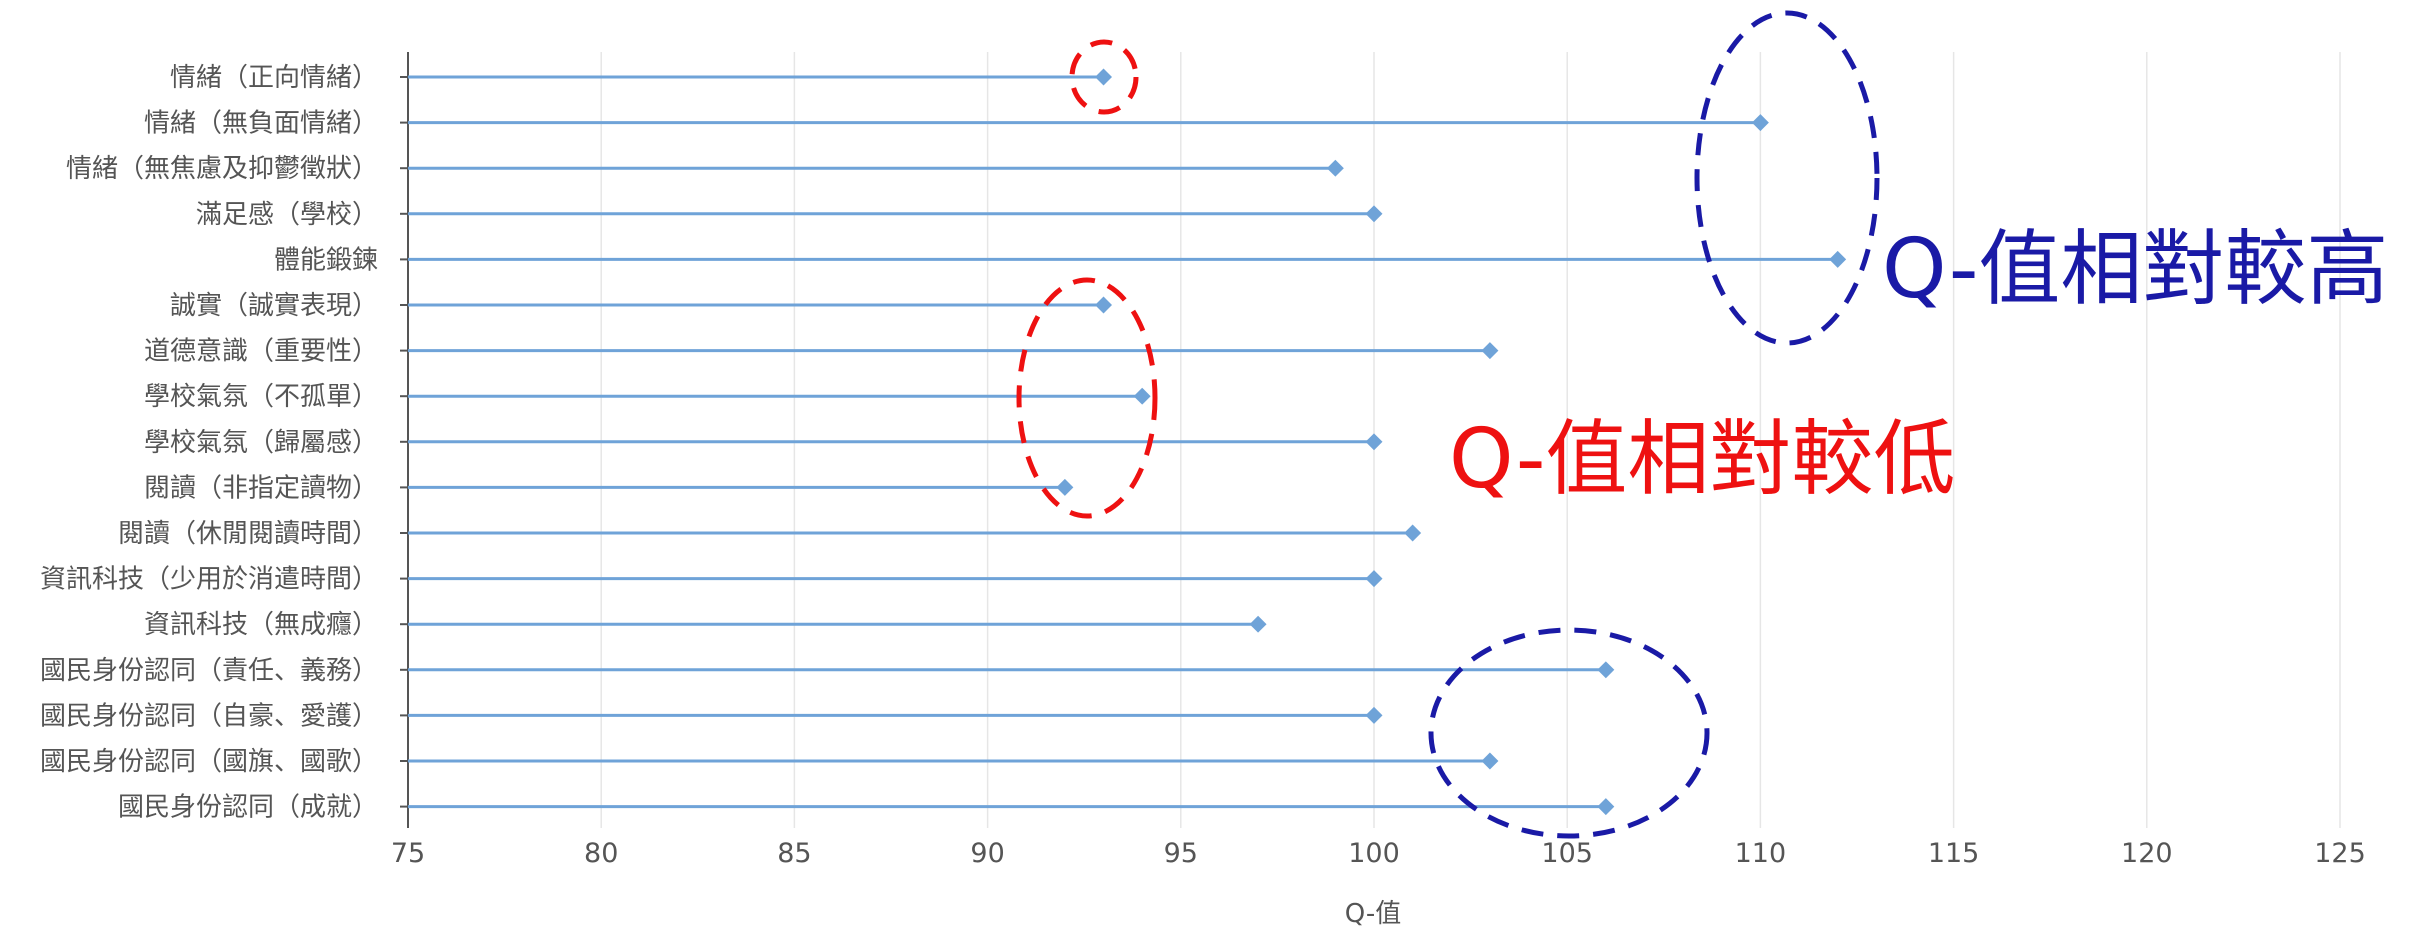  Describe the element at coordinates (1087, 398) in the screenshot. I see `highlight-circle-low-large` at that location.